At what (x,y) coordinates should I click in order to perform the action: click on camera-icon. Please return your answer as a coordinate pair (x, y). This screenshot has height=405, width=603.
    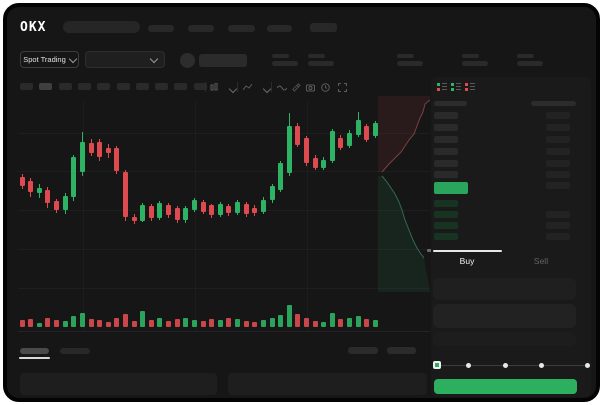
    Looking at the image, I should click on (310, 87).